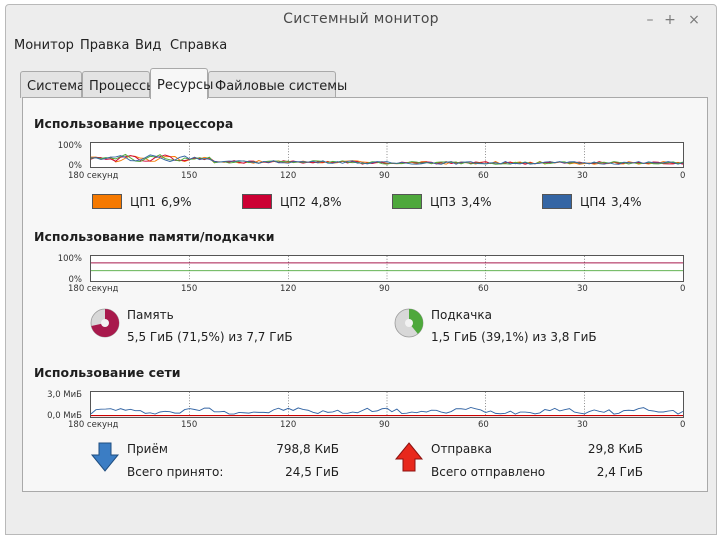 The image size is (724, 543). I want to click on maximize-button: +, so click(670, 20).